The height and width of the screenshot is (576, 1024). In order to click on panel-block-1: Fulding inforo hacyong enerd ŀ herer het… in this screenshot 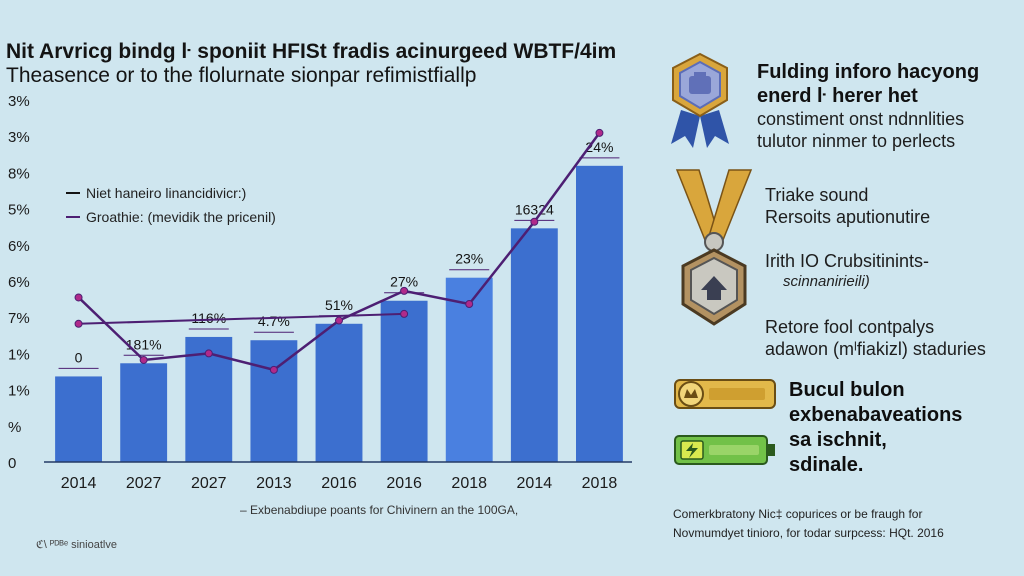, I will do `click(868, 106)`.